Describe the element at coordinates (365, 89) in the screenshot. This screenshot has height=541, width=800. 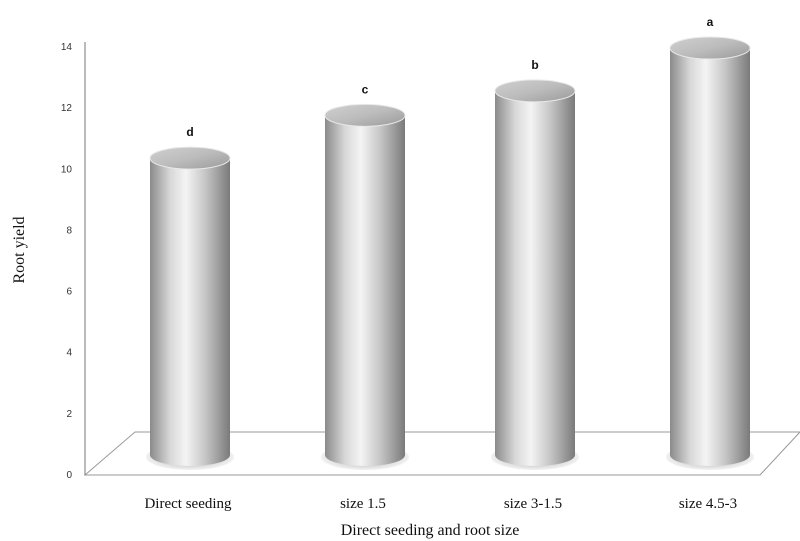
I see `significance-letter: c` at that location.